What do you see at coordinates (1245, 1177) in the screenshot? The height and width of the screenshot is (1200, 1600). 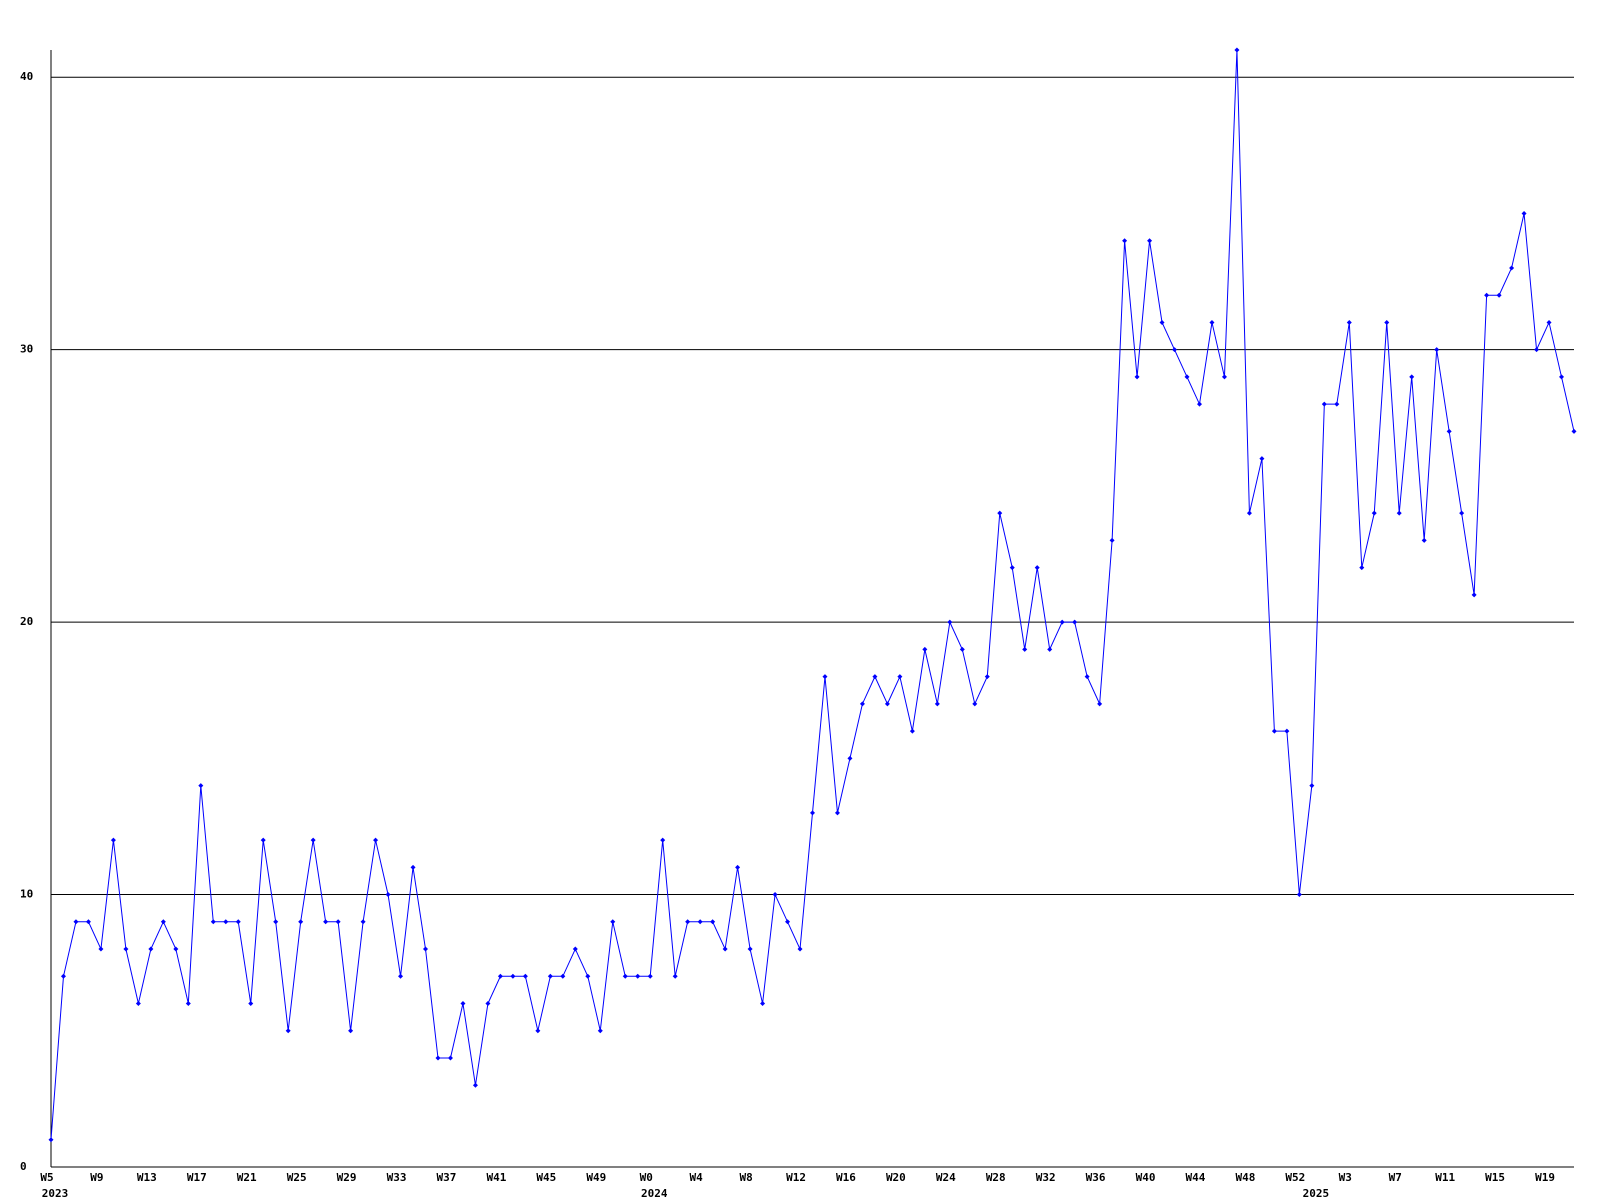 I see `x-tick-label: W48` at bounding box center [1245, 1177].